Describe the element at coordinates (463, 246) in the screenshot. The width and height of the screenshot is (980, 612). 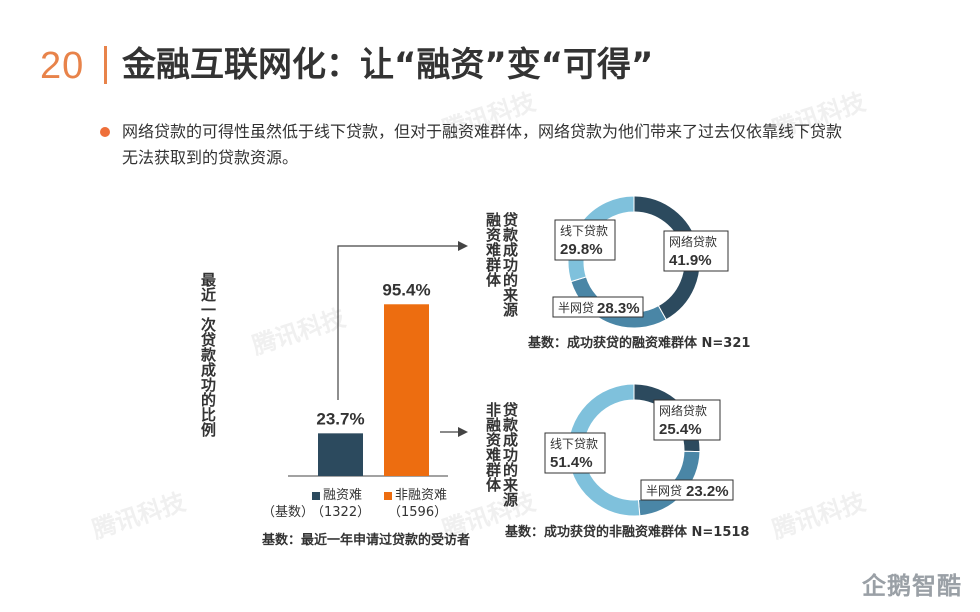
I see `arrow-head-upper` at that location.